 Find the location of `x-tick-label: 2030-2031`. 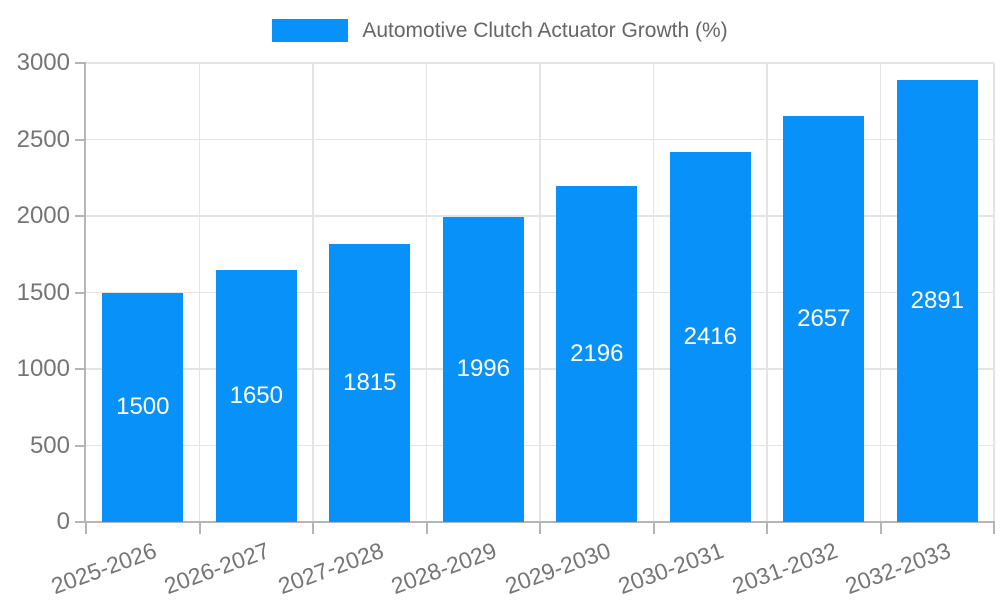

x-tick-label: 2030-2031 is located at coordinates (671, 568).